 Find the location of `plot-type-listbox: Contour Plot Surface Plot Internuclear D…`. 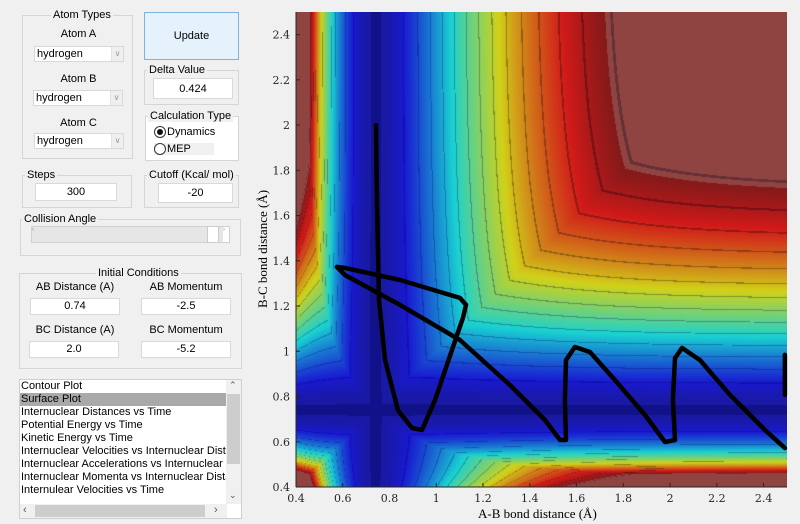

plot-type-listbox: Contour Plot Surface Plot Internuclear D… is located at coordinates (130, 449).